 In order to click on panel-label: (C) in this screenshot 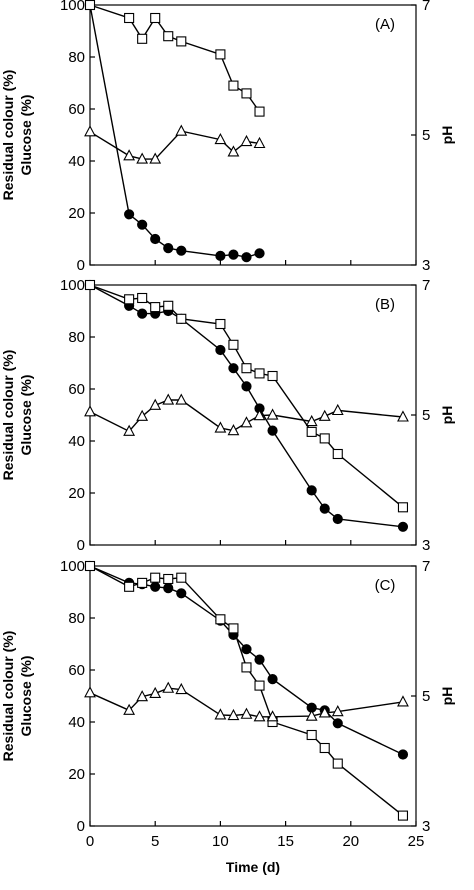, I will do `click(385, 585)`.